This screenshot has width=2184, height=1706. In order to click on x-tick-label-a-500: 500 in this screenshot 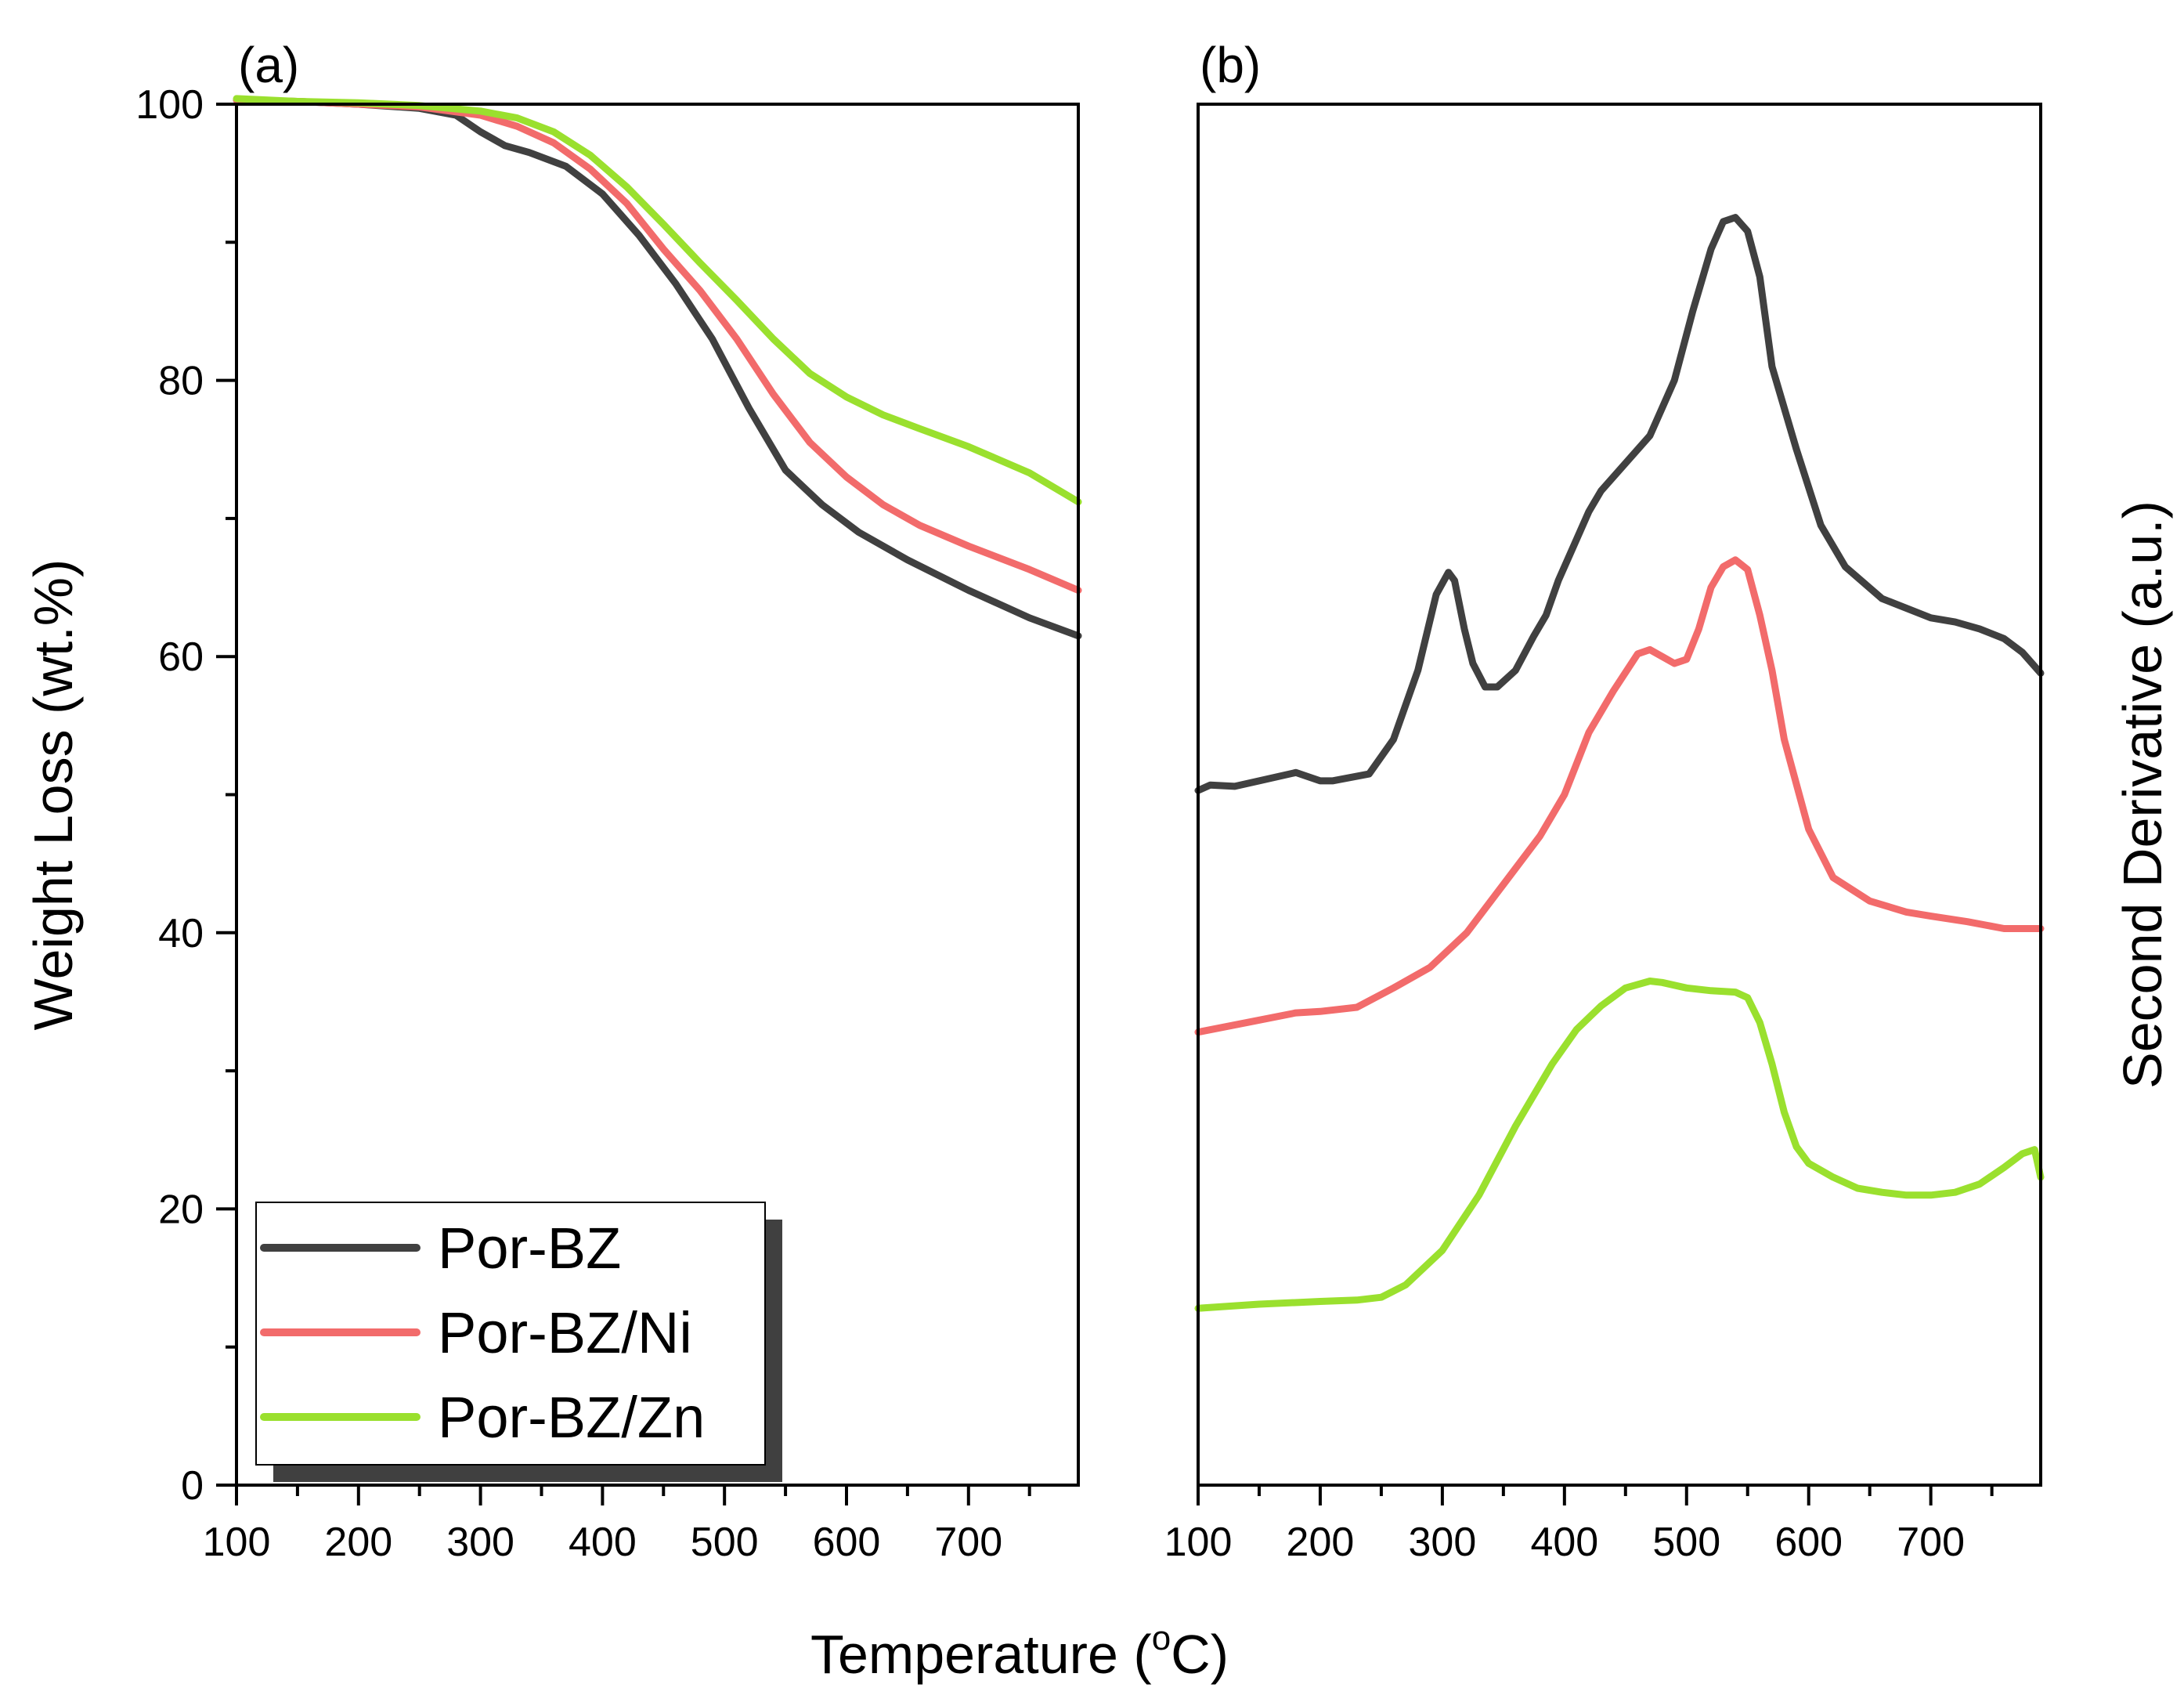, I will do `click(725, 1542)`.